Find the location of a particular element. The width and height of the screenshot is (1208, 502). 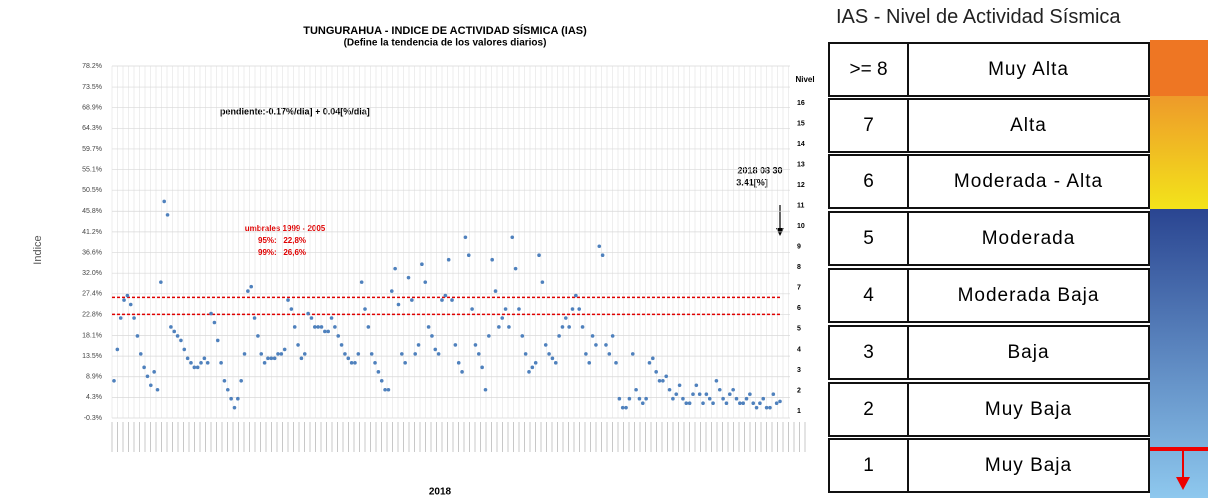

y2-tick-label: 15 is located at coordinates (801, 123).